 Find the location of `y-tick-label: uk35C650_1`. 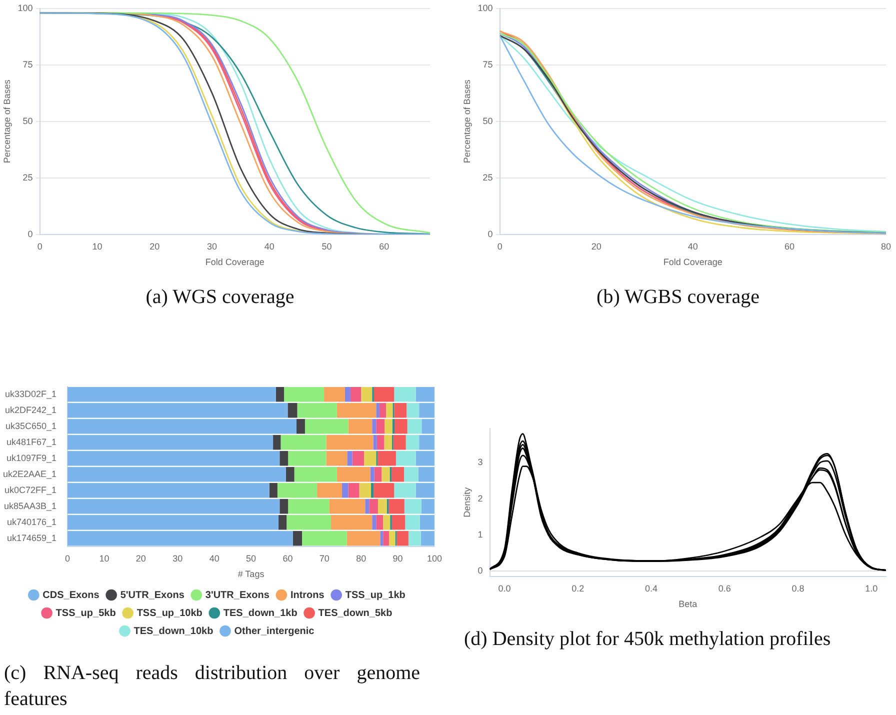

y-tick-label: uk35C650_1 is located at coordinates (31, 425).